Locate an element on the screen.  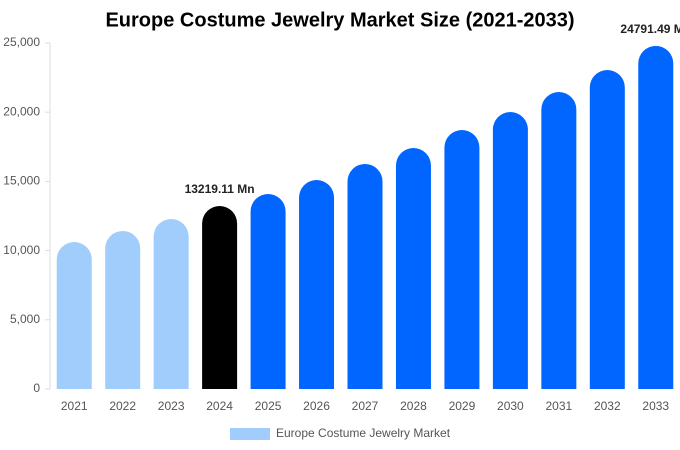
legend-swatch is located at coordinates (250, 434).